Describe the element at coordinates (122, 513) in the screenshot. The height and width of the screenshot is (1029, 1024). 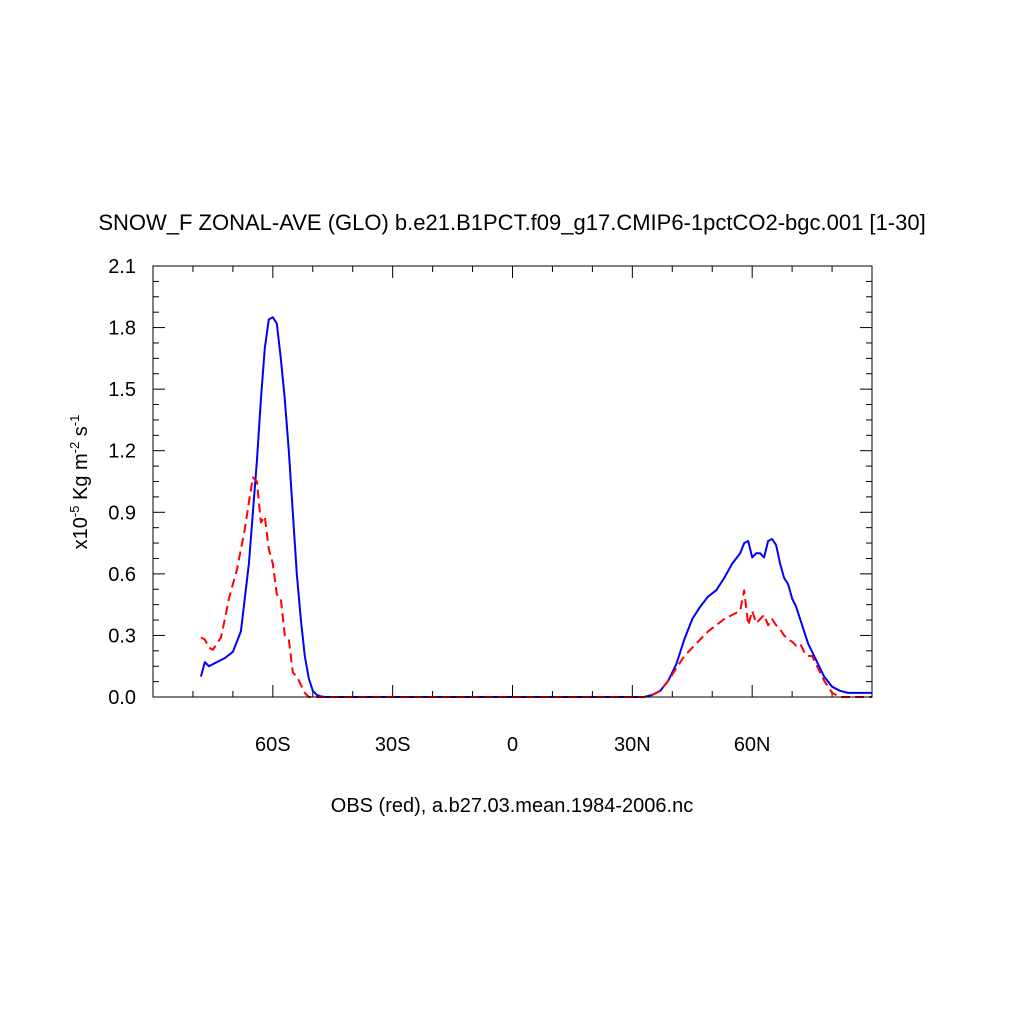
I see `y-tick-label: 0.9` at that location.